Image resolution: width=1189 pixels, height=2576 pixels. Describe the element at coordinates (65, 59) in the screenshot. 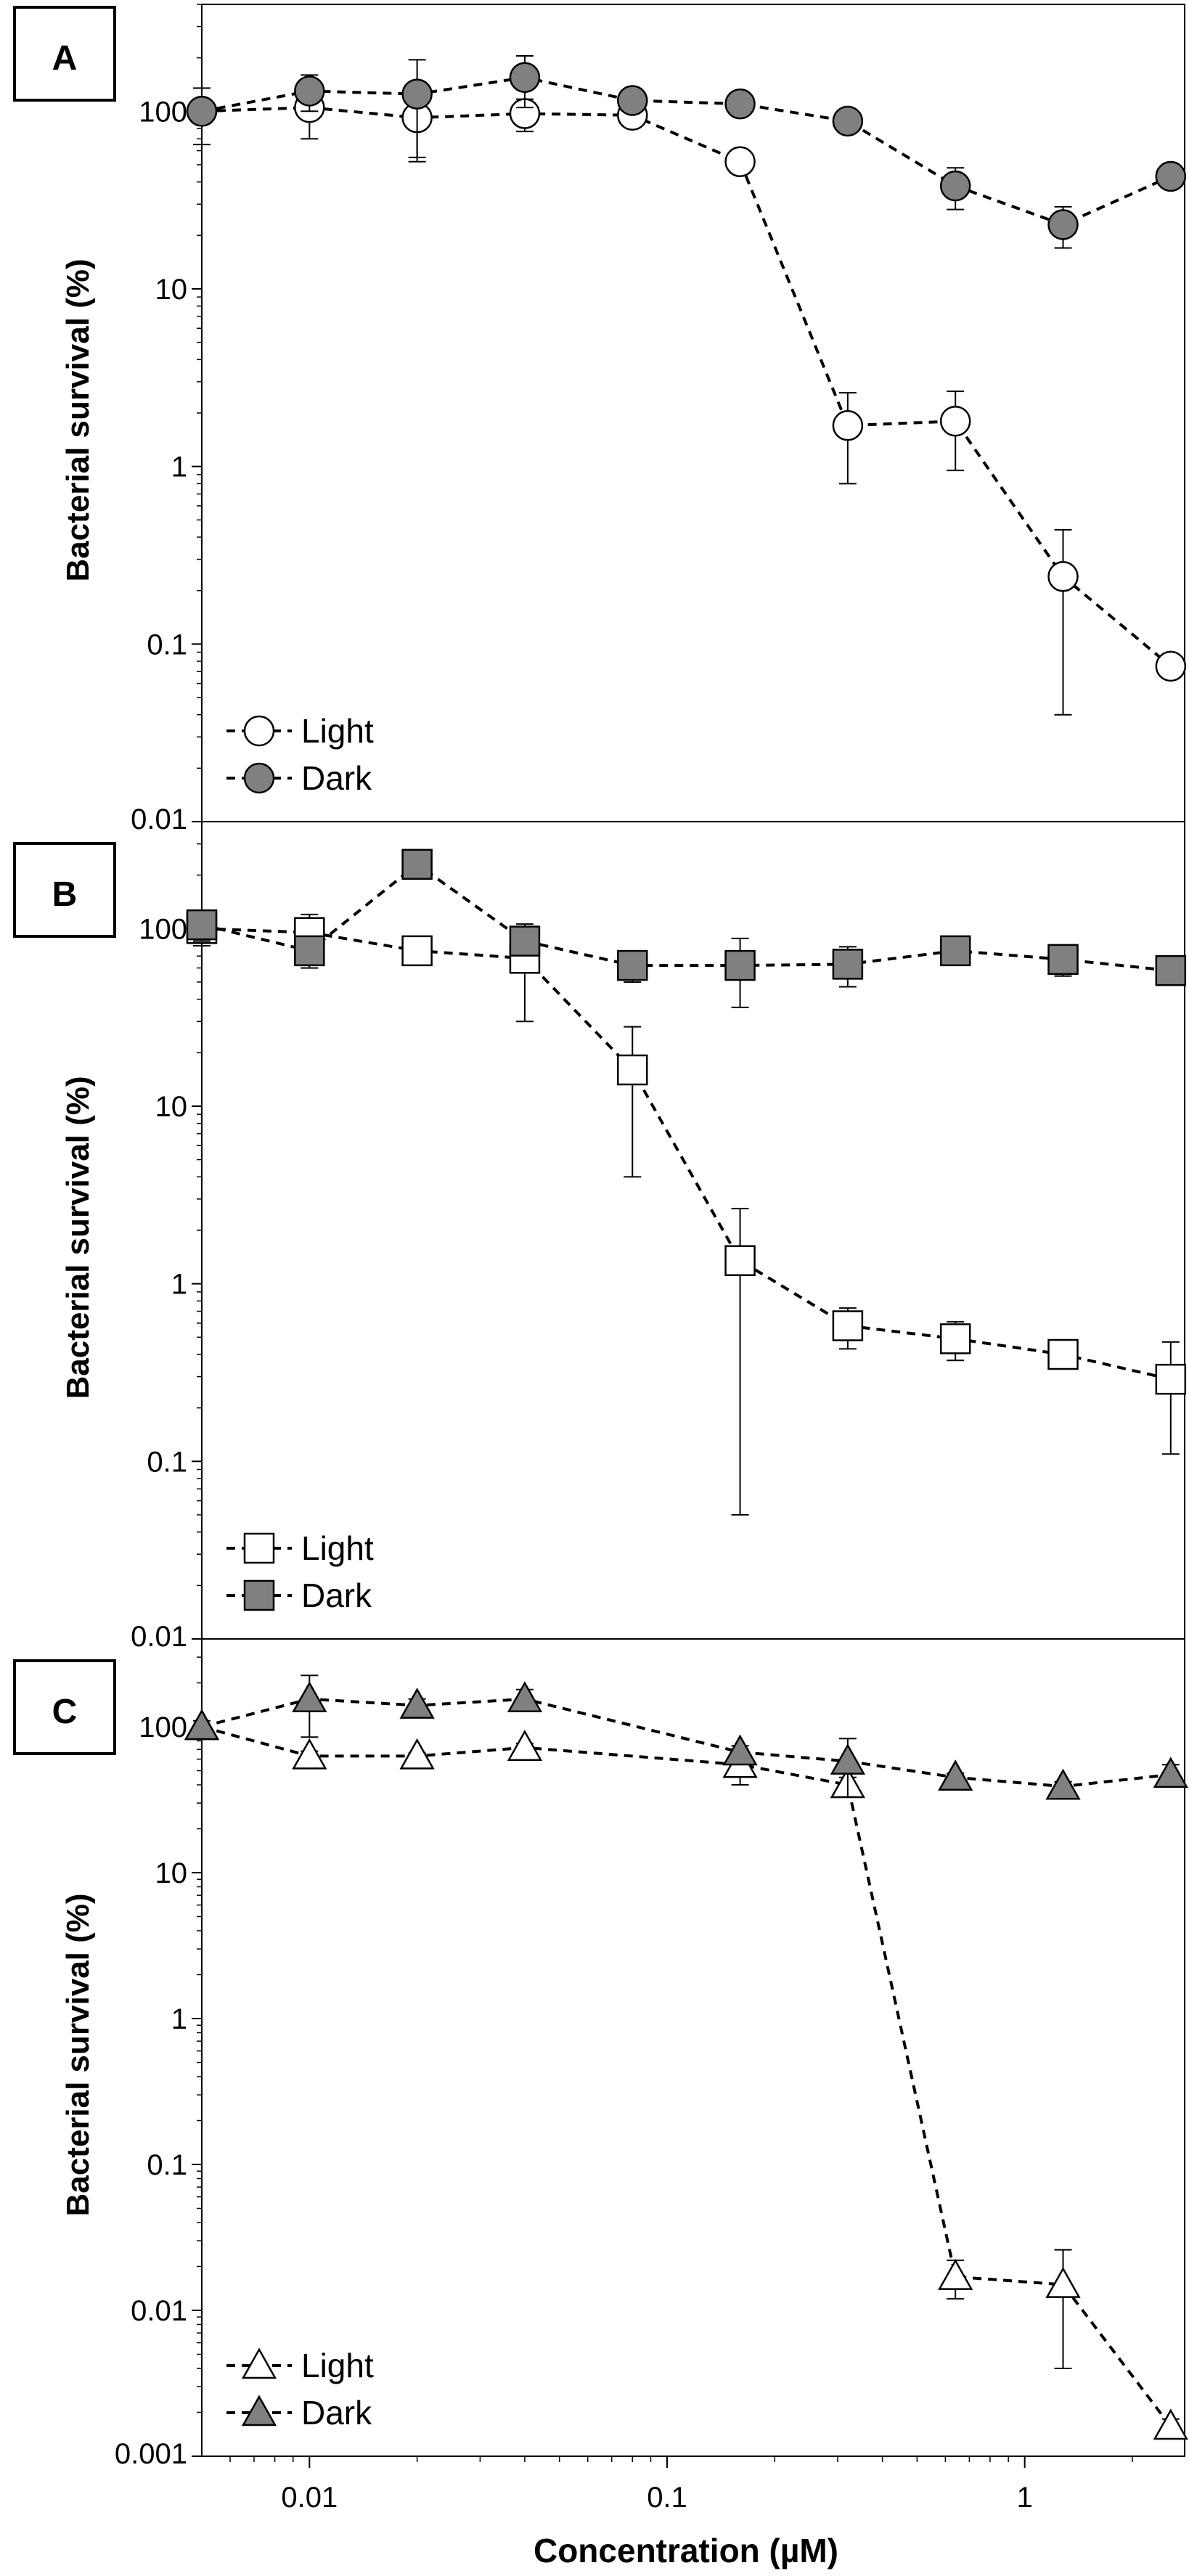

I see `panel-label: A` at that location.